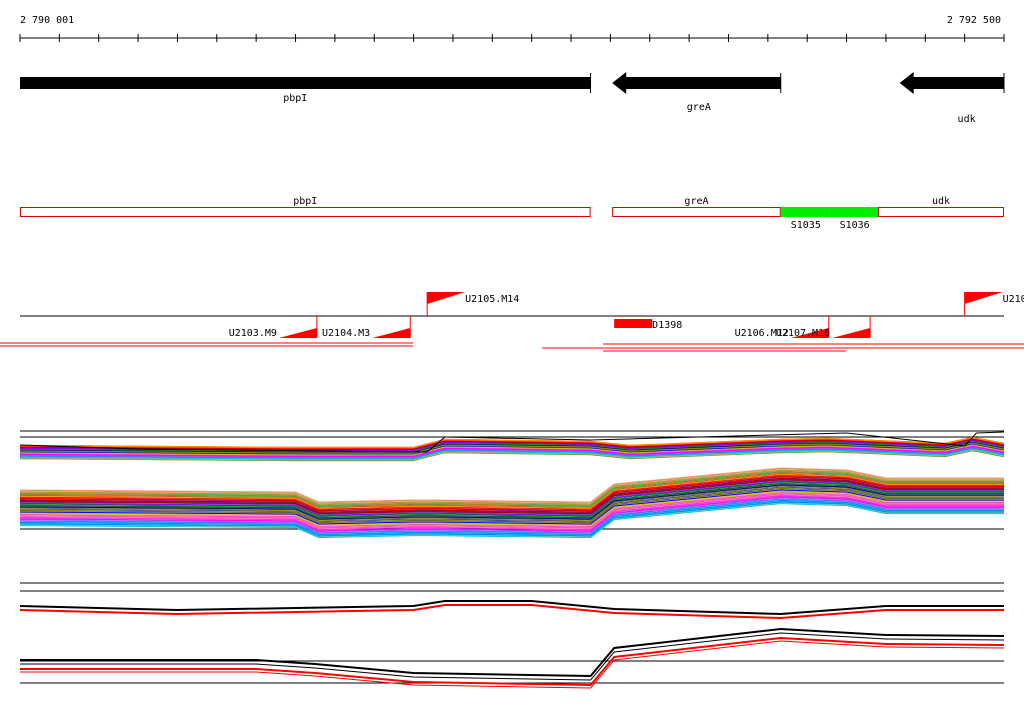  What do you see at coordinates (346, 333) in the screenshot?
I see `feature-label: U2104.M3` at bounding box center [346, 333].